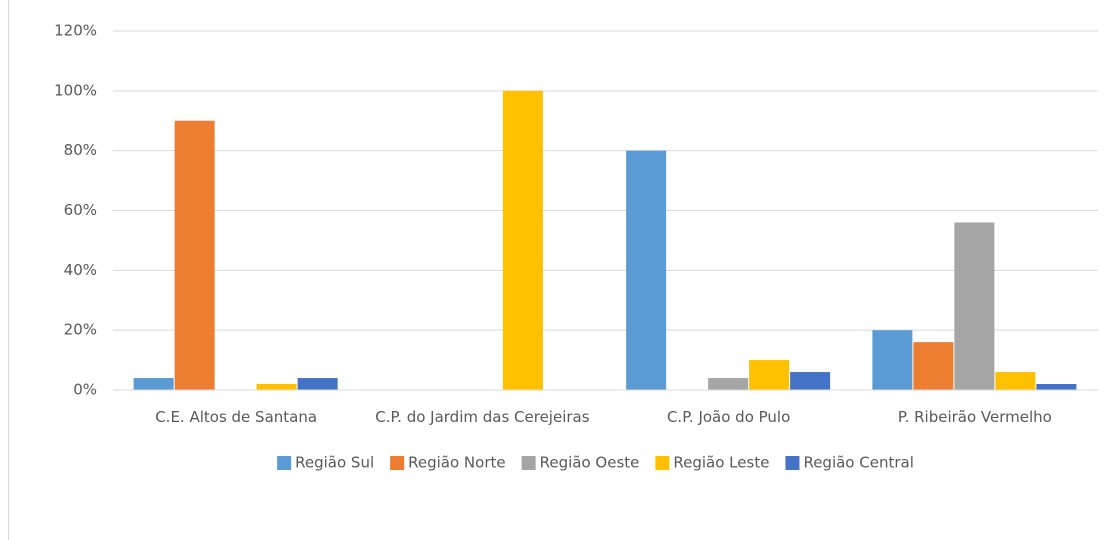 The height and width of the screenshot is (540, 1118). Describe the element at coordinates (80, 150) in the screenshot. I see `y-tick-label: 80%` at that location.